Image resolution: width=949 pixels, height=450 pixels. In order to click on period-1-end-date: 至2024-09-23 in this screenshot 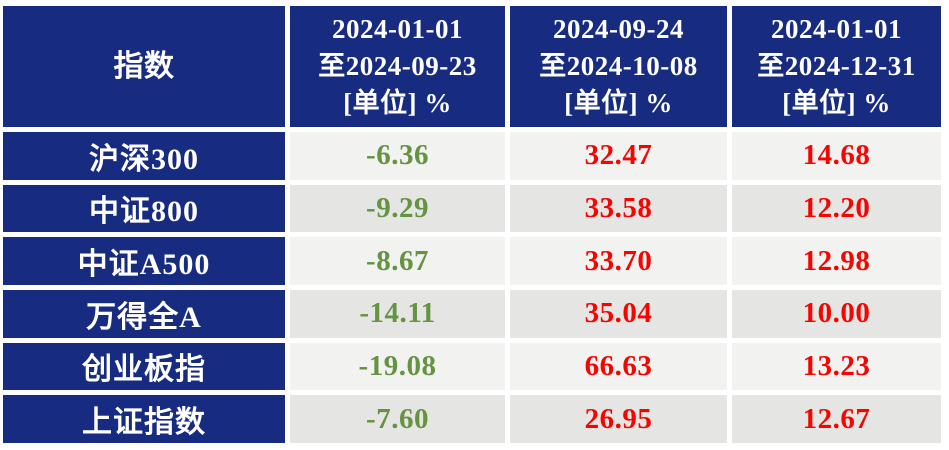, I will do `click(397, 66)`.